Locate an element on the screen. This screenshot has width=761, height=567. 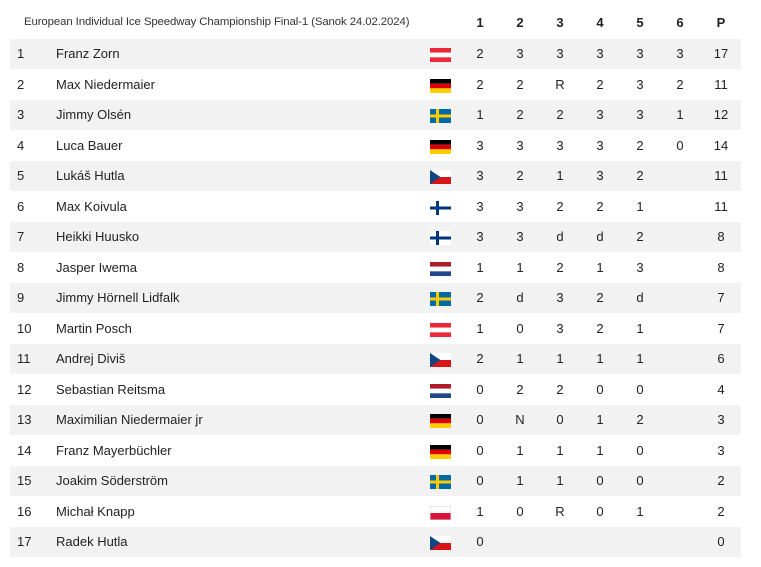
table-row: 5 Lukáš Hutla 3 2 1 3 2 11 is located at coordinates (375, 175).